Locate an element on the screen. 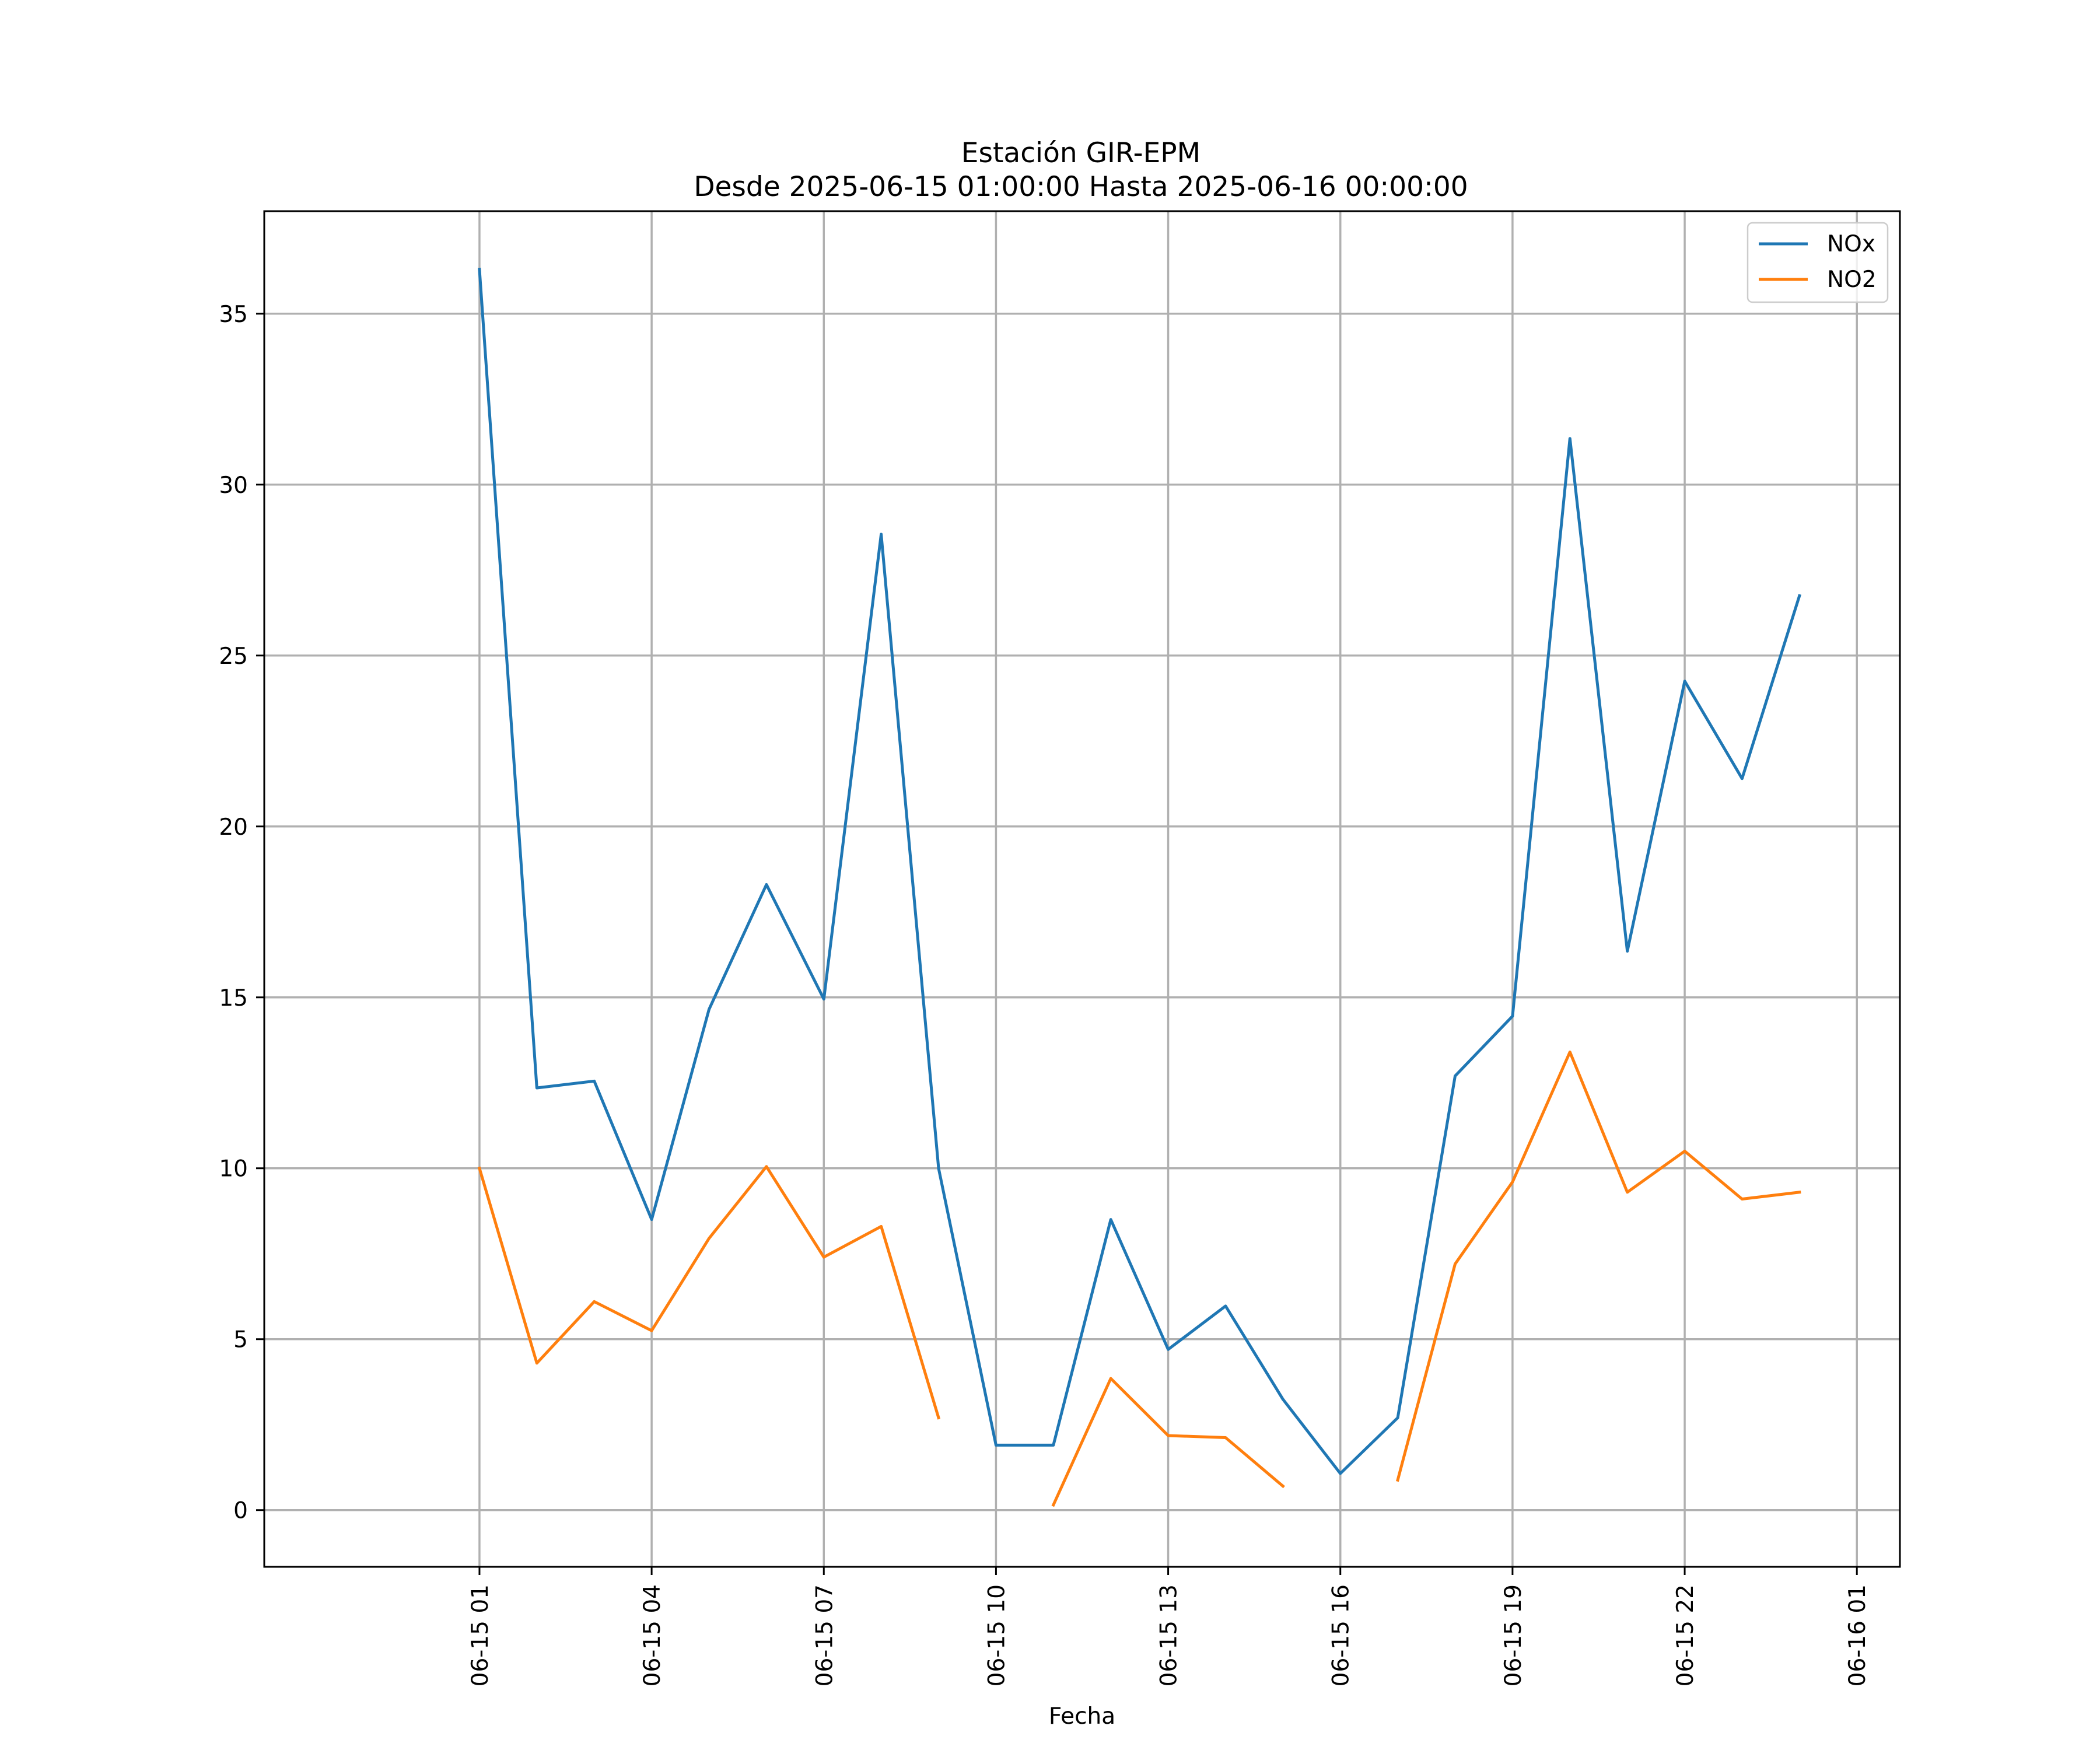 Image resolution: width=2100 pixels, height=1750 pixels. y-tick-label: 15 is located at coordinates (233, 998).